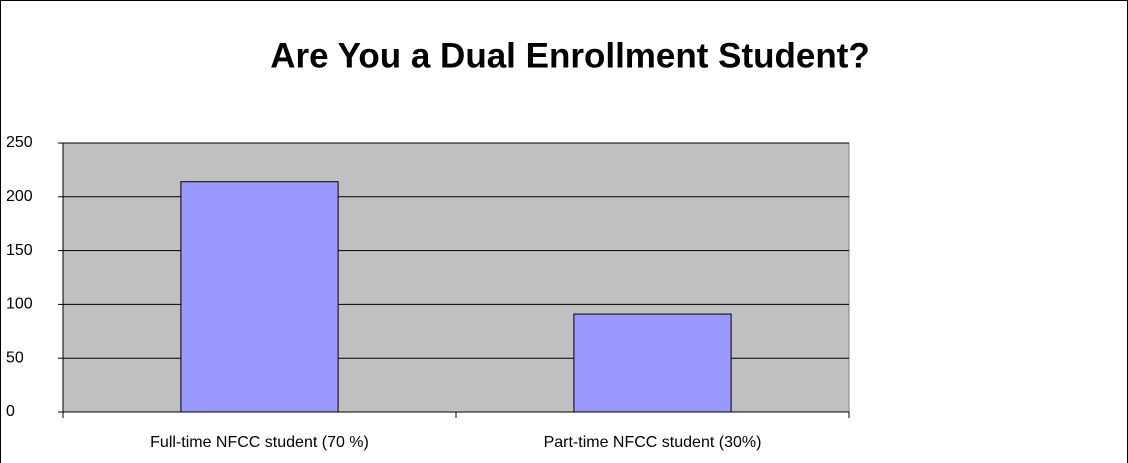 The image size is (1128, 463). What do you see at coordinates (19, 142) in the screenshot?
I see `y-tick-label: 250` at bounding box center [19, 142].